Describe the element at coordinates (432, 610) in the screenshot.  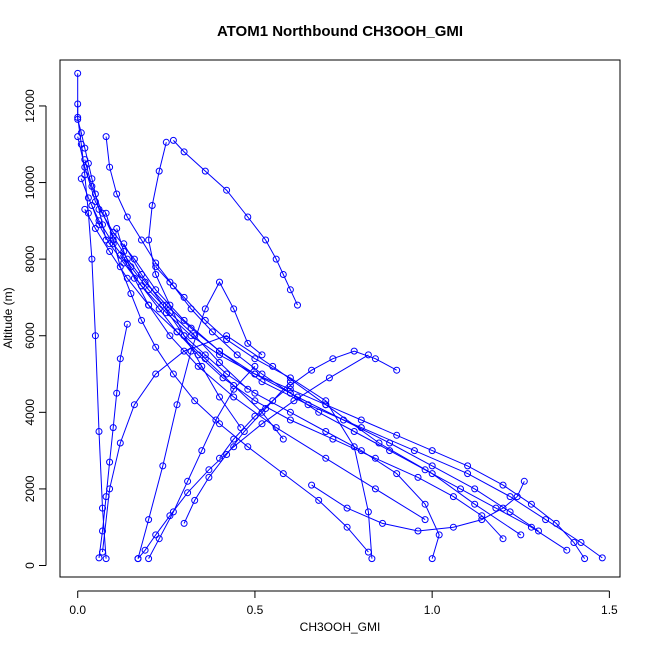
I see `x-tick-label: 1.0` at that location.